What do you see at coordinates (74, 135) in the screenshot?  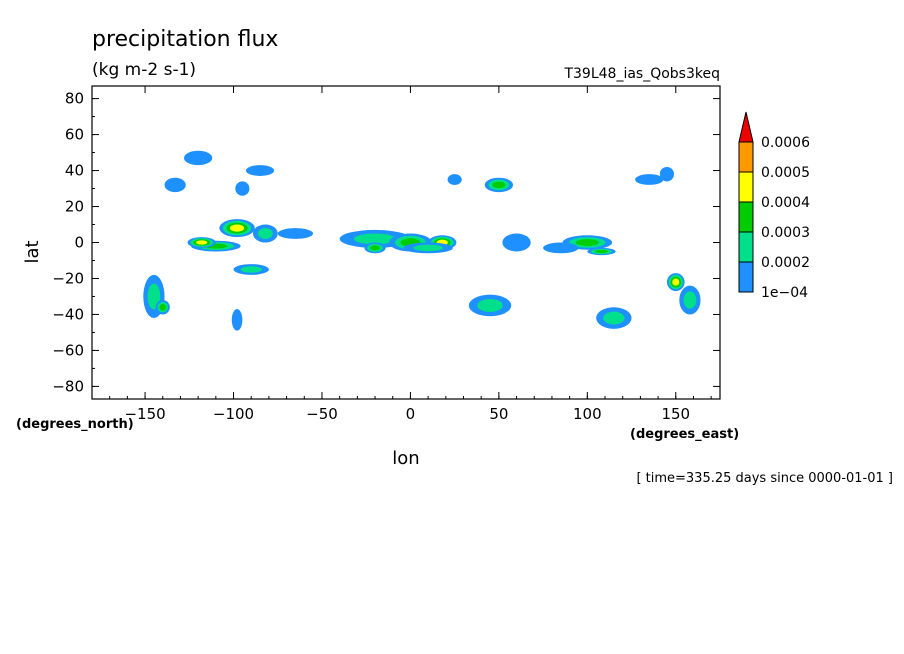 I see `y-tick-label: 60` at bounding box center [74, 135].